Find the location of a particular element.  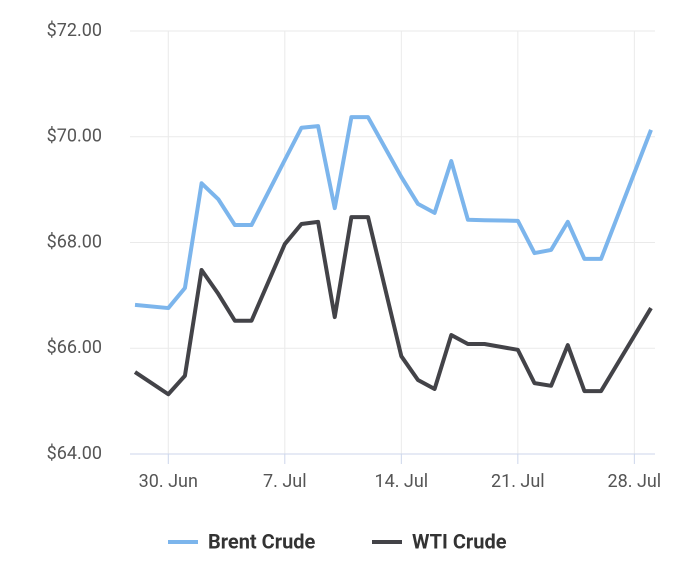

legend-label: WTI Crude is located at coordinates (459, 541).